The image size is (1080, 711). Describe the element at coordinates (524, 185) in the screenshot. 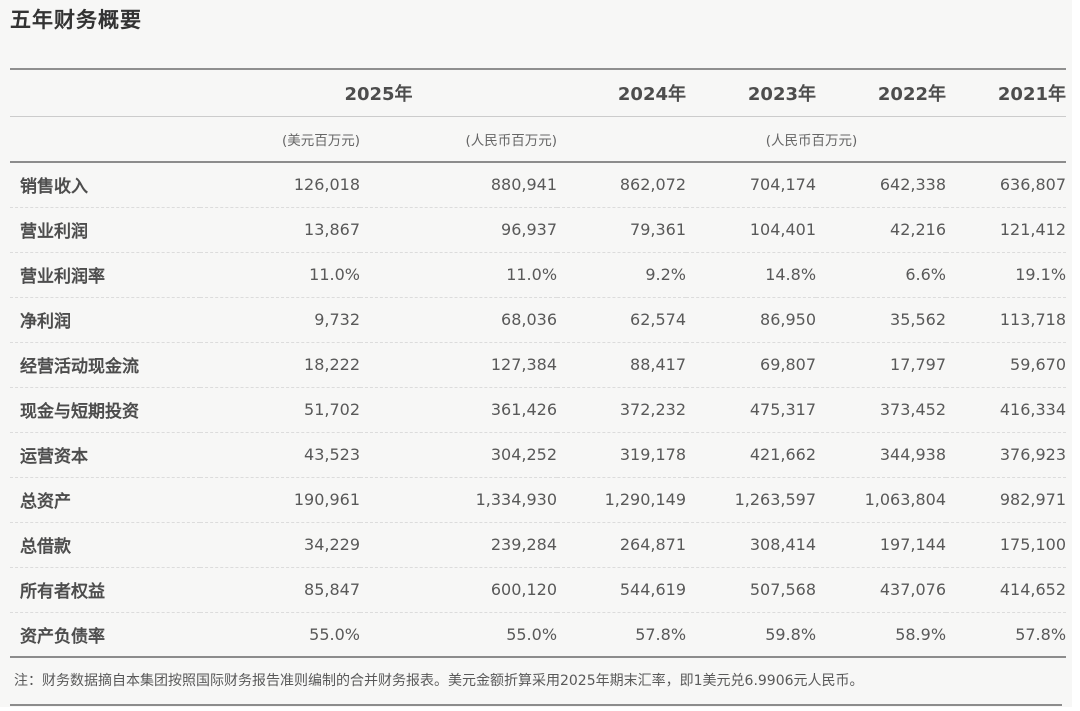

I see `value-cell: 880,941` at that location.